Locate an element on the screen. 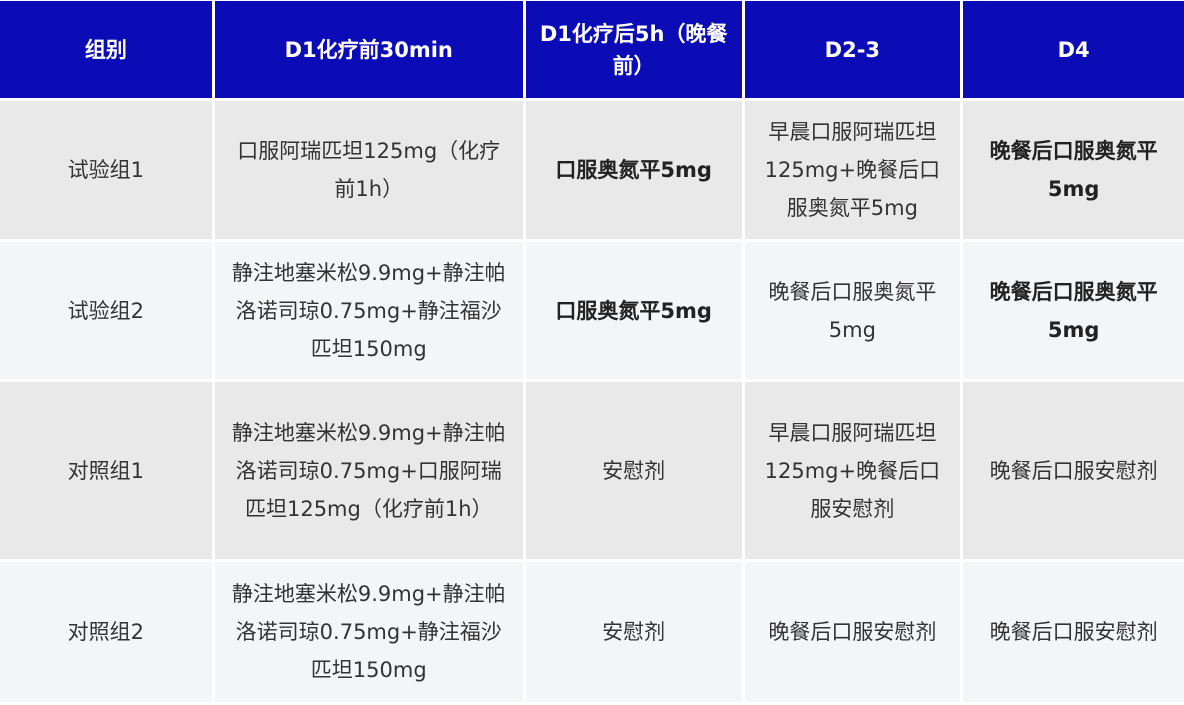  cell-group: 对照组2 is located at coordinates (106, 632).